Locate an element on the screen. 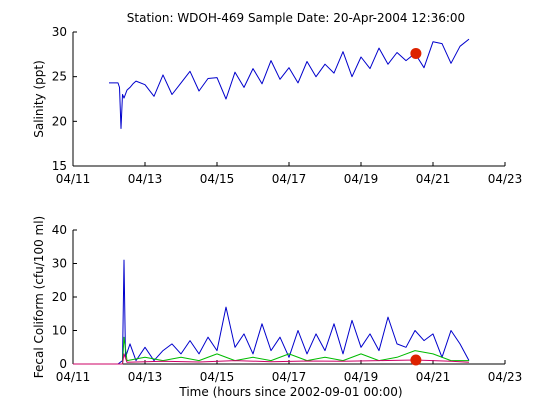 The image size is (560, 420). y-tick-label: 0 is located at coordinates (63, 364).